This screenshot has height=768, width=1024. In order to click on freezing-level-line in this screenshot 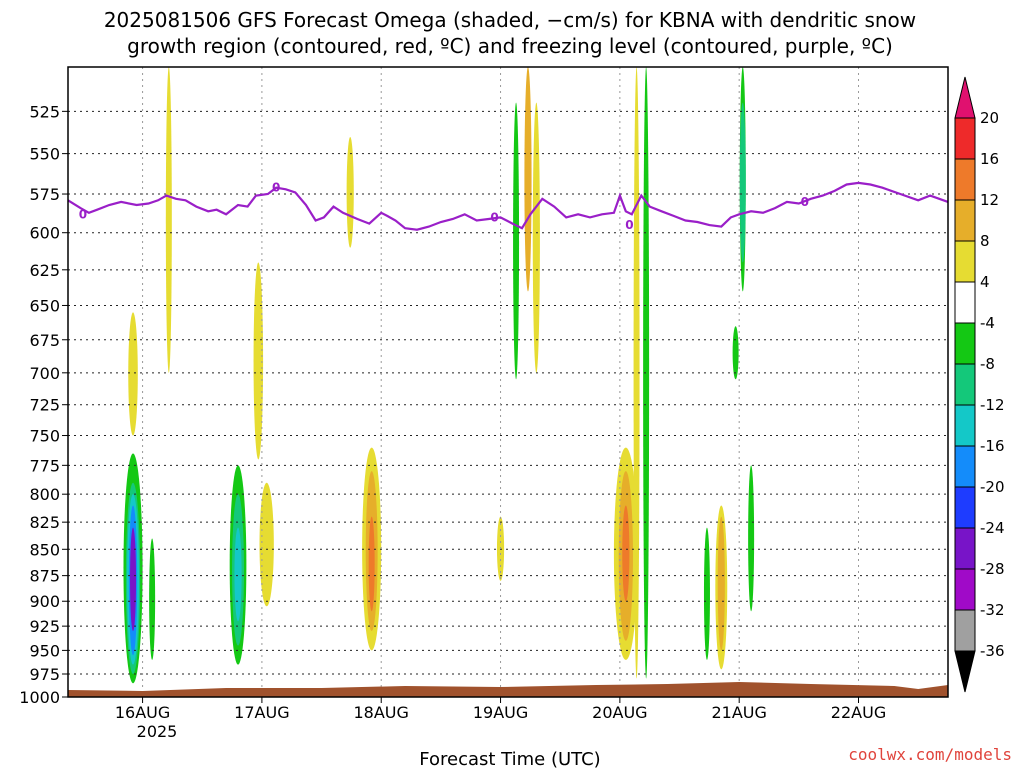, I will do `click(508, 206)`.